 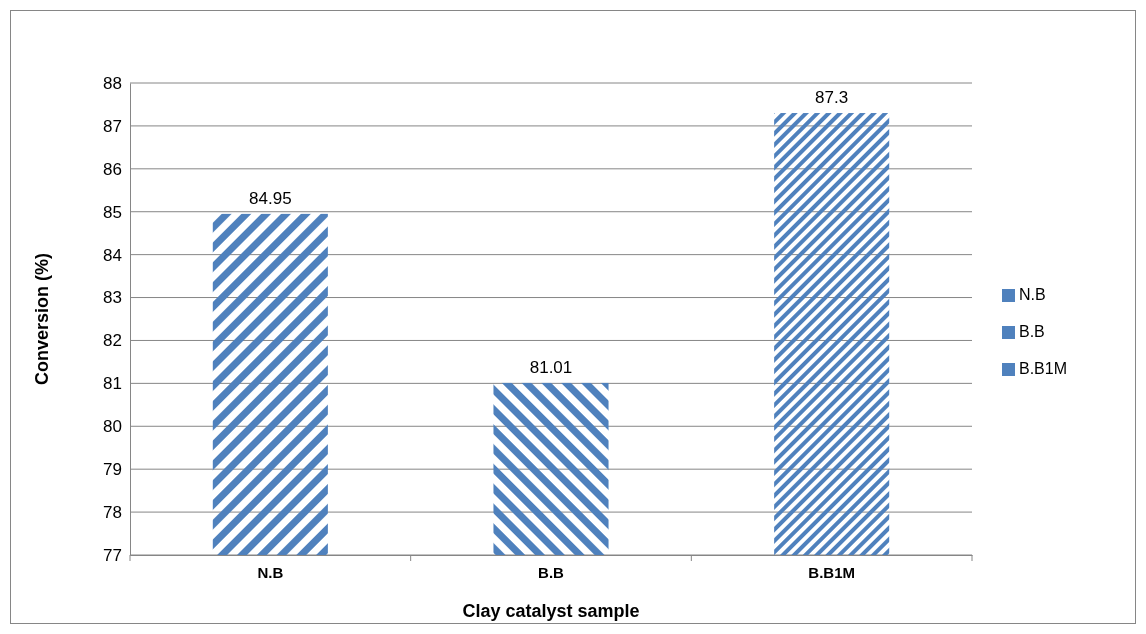 I want to click on data-label: 87.3, so click(x=832, y=98).